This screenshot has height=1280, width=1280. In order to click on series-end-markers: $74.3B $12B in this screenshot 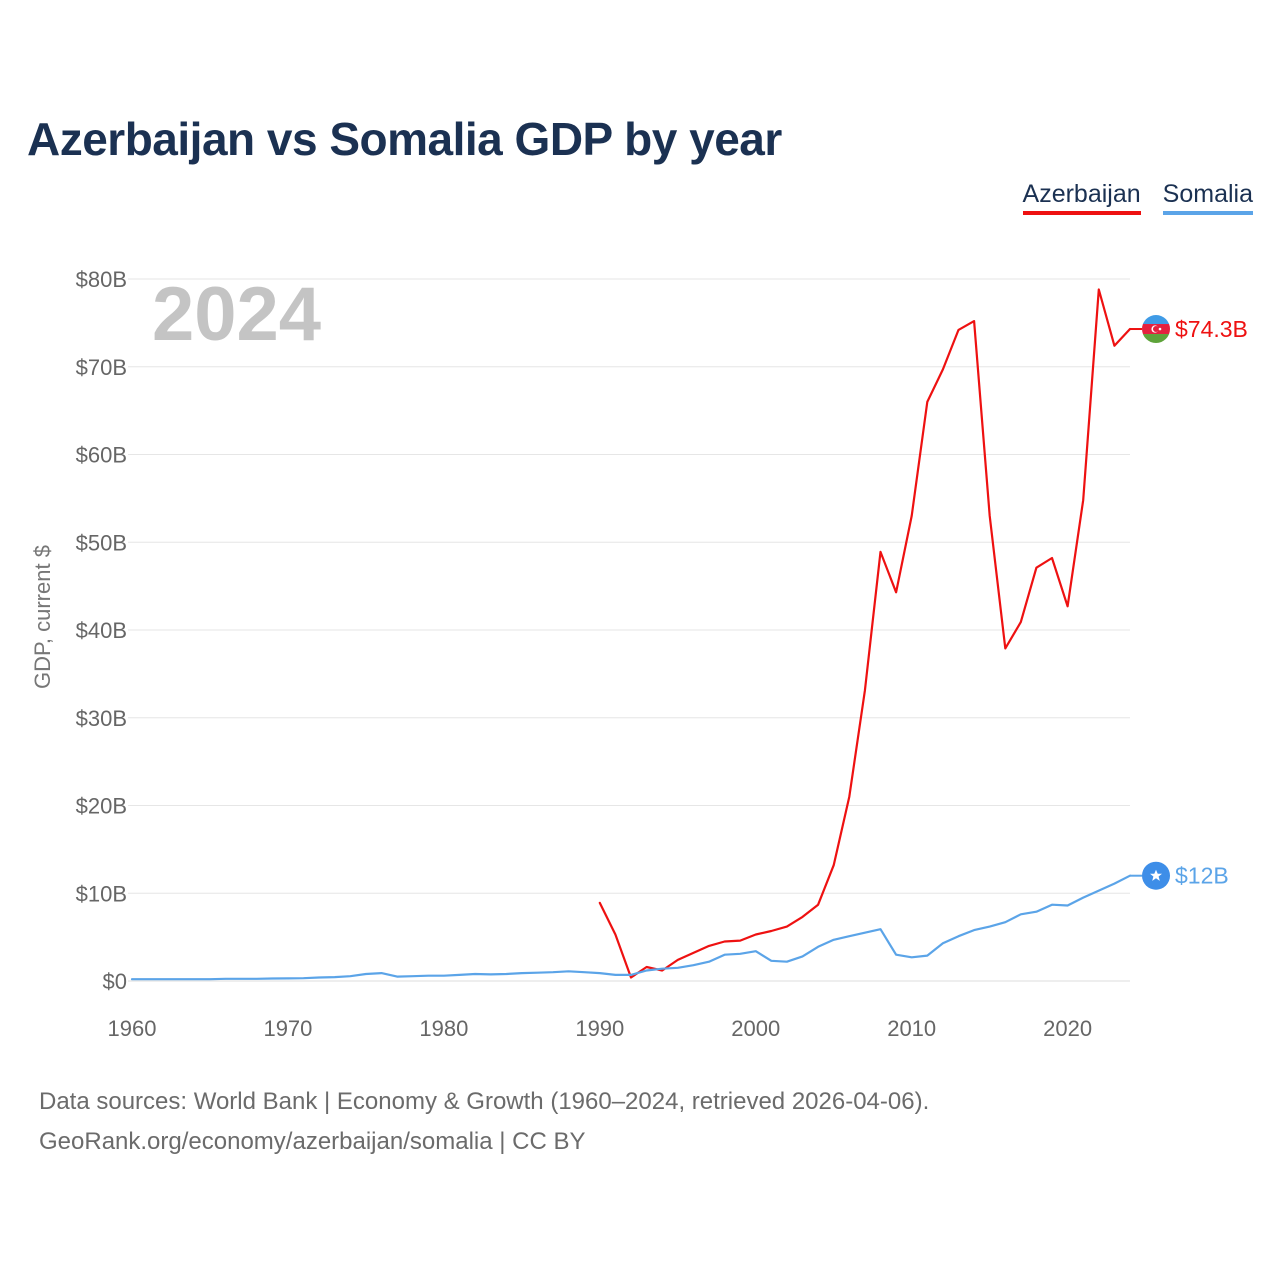, I will do `click(1189, 602)`.